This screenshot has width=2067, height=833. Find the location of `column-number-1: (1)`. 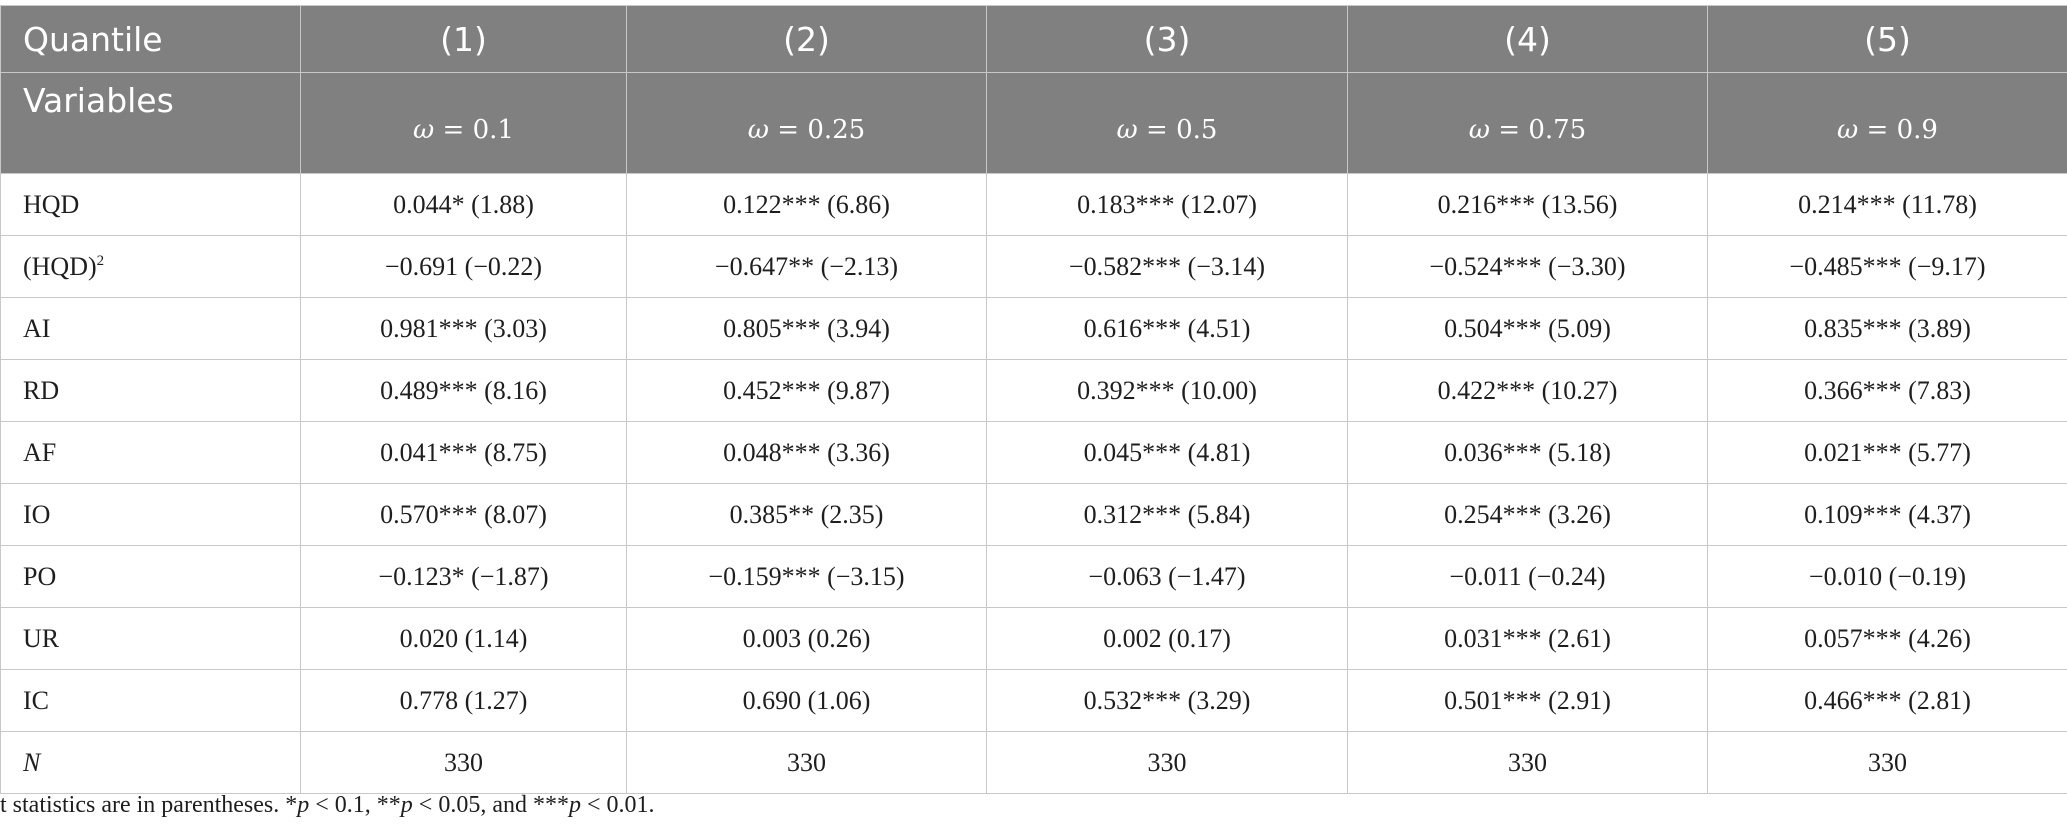

column-number-1: (1) is located at coordinates (463, 39).